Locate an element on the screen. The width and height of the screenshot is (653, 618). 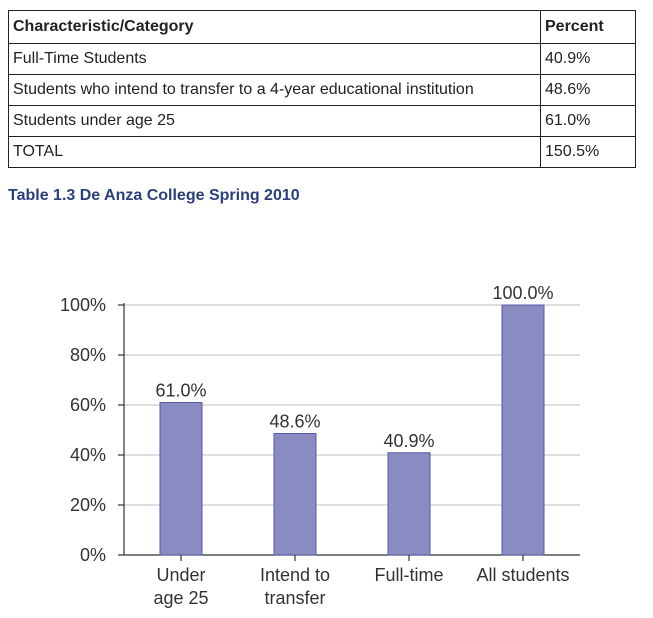
data-label: 48.6% is located at coordinates (294, 422).